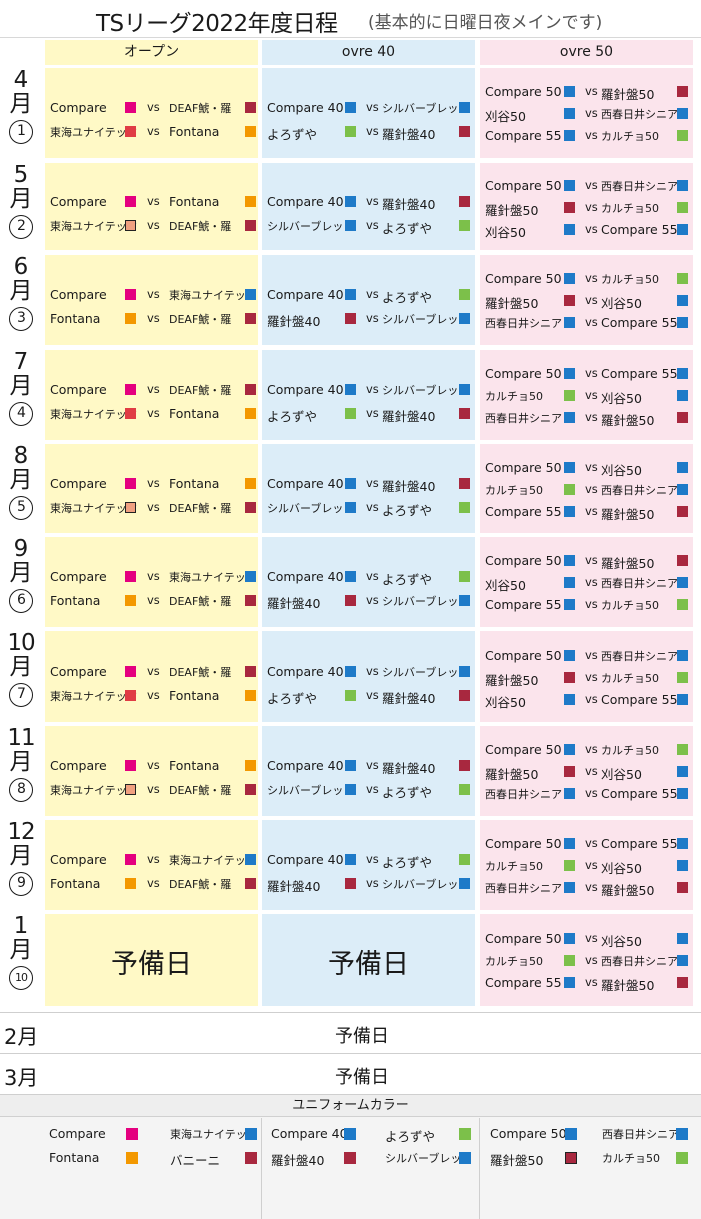 The image size is (701, 1219). Describe the element at coordinates (309, 1133) in the screenshot. I see `legend-team-name: Compare 40` at that location.